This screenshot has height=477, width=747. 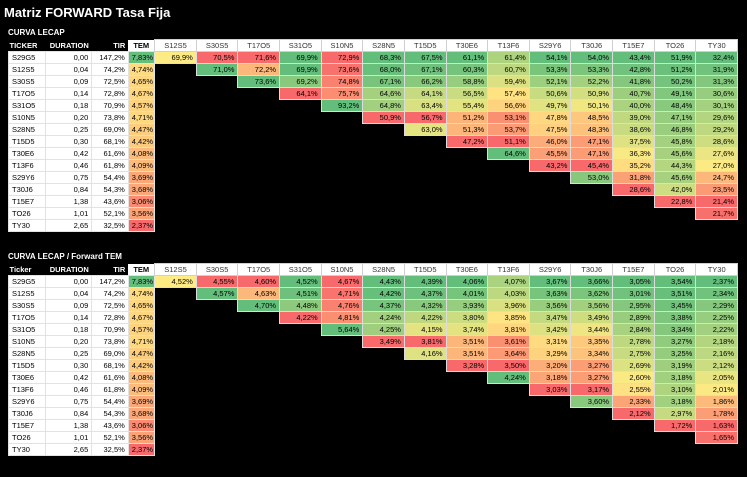 I want to click on forward-rate-cell: 57,4%, so click(x=508, y=93).